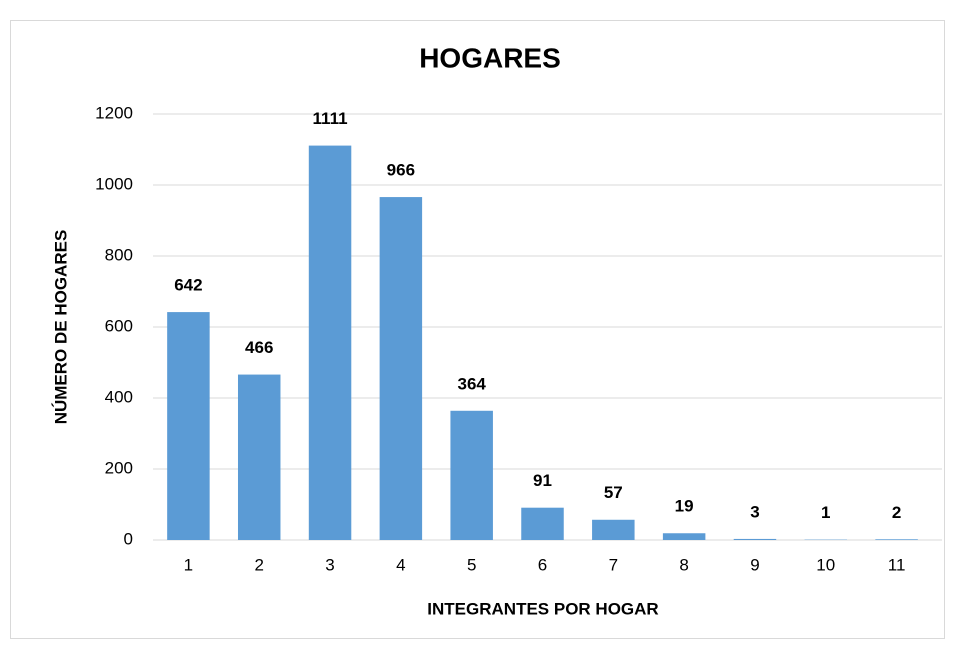 This screenshot has width=954, height=648. I want to click on data-label: 2, so click(896, 512).